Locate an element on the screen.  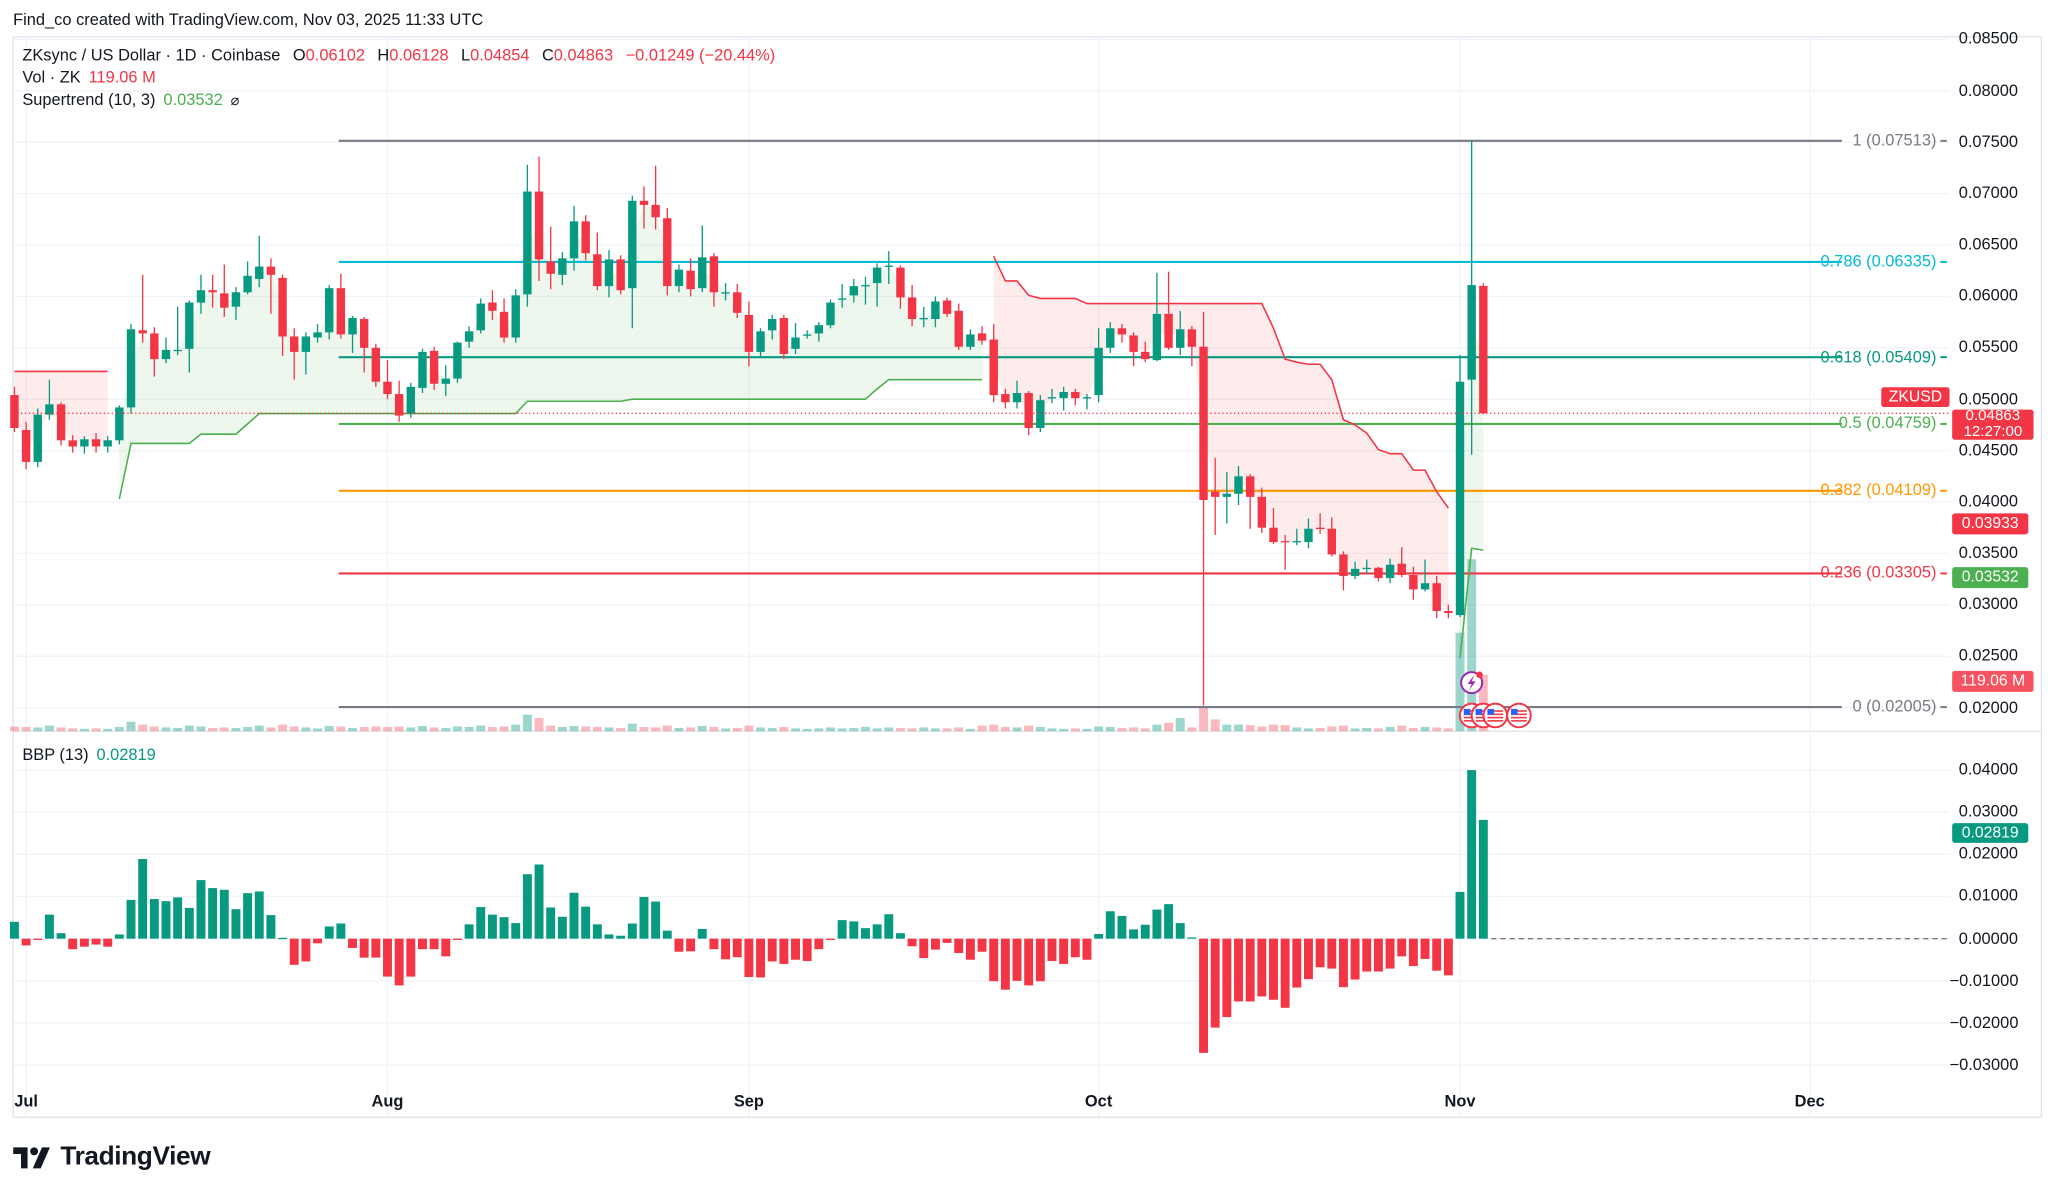
bbp-axis-label: 0.02000 is located at coordinates (1988, 853).